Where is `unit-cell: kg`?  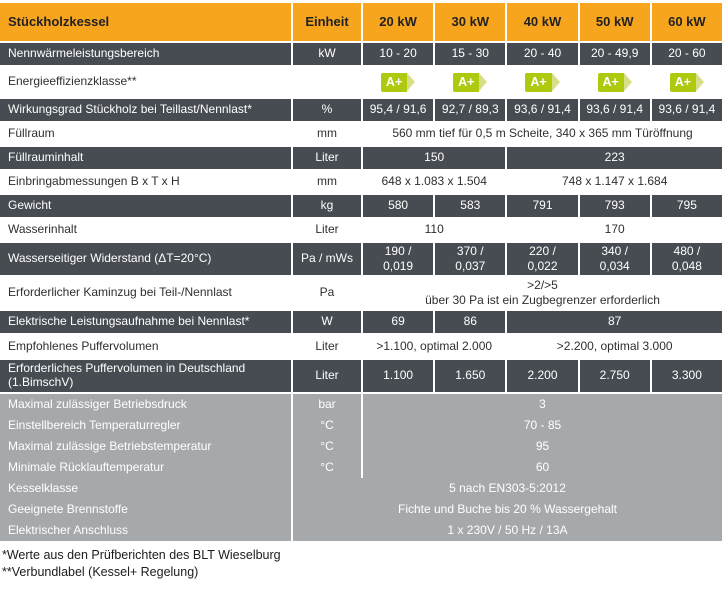
unit-cell: kg is located at coordinates (327, 206).